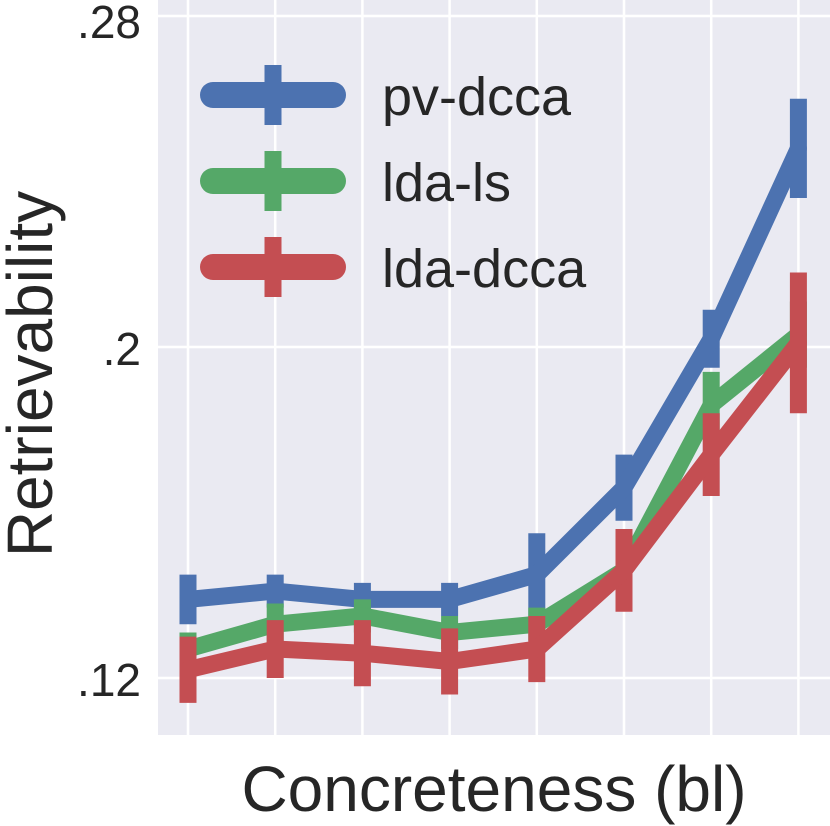 The image size is (830, 826). Describe the element at coordinates (122, 349) in the screenshot. I see `y-tick-label: .2` at that location.